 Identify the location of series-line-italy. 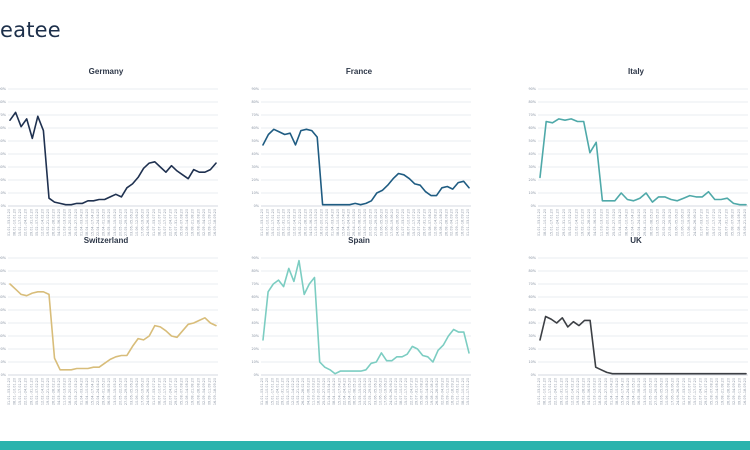
(643, 162).